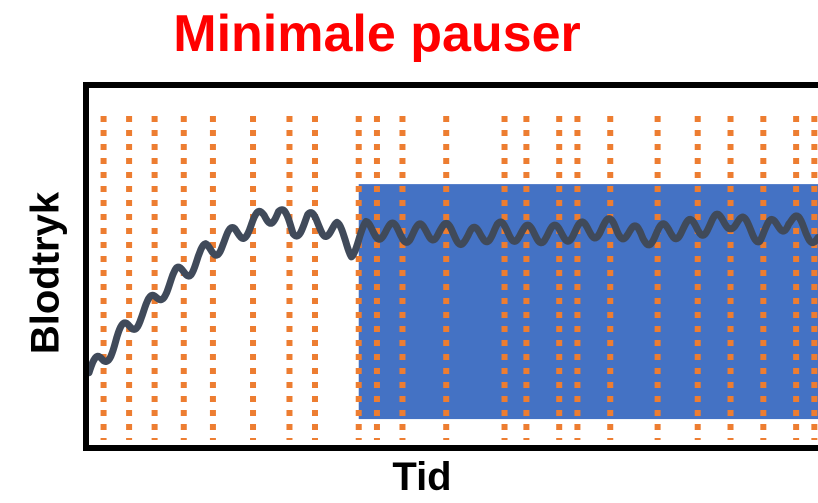 This screenshot has height=503, width=818. What do you see at coordinates (377, 34) in the screenshot?
I see `chart-title: Minimale pauser` at bounding box center [377, 34].